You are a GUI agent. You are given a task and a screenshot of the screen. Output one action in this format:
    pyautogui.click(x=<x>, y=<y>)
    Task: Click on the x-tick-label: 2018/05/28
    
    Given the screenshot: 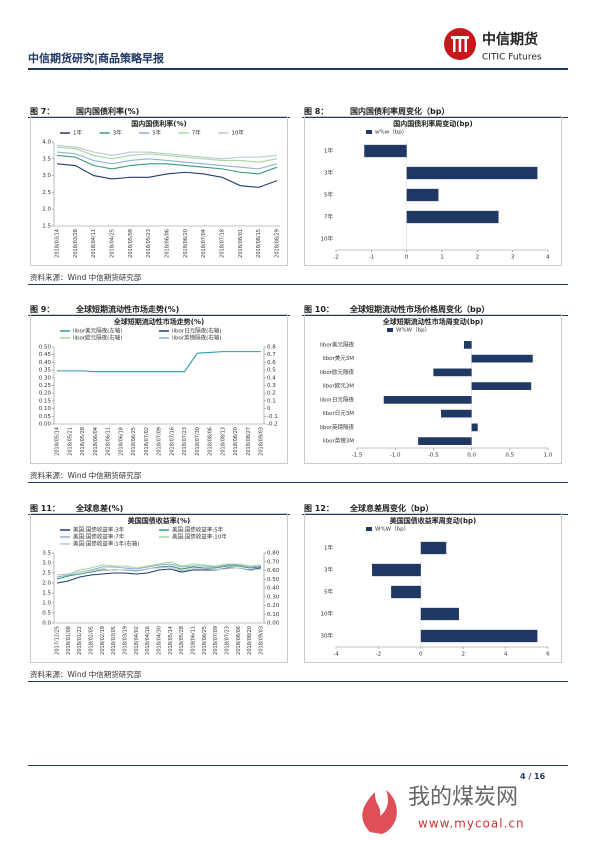 What is the action you would take?
    pyautogui.click(x=83, y=441)
    